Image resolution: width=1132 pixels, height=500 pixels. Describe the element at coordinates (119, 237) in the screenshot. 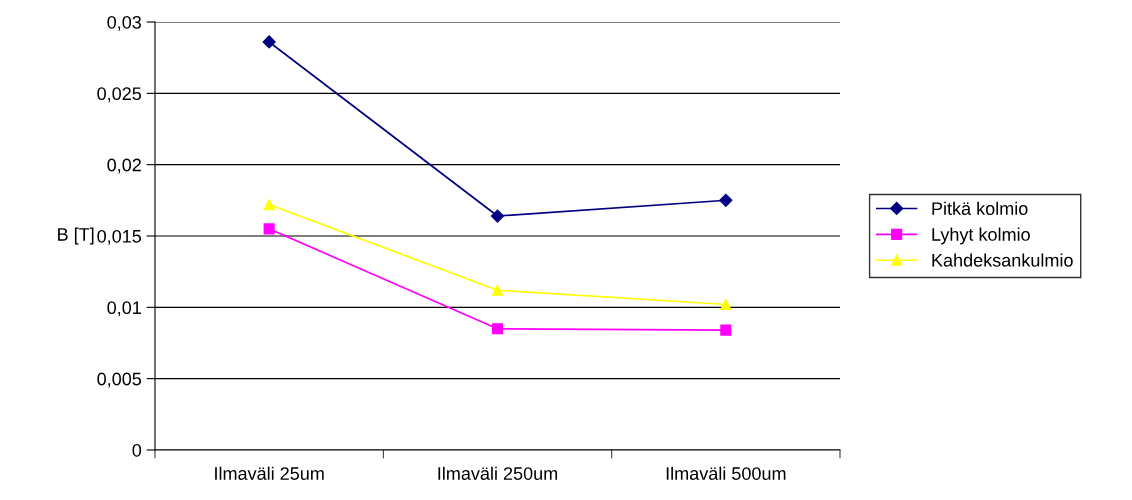

I see `y-tick-label: 0,015` at that location.